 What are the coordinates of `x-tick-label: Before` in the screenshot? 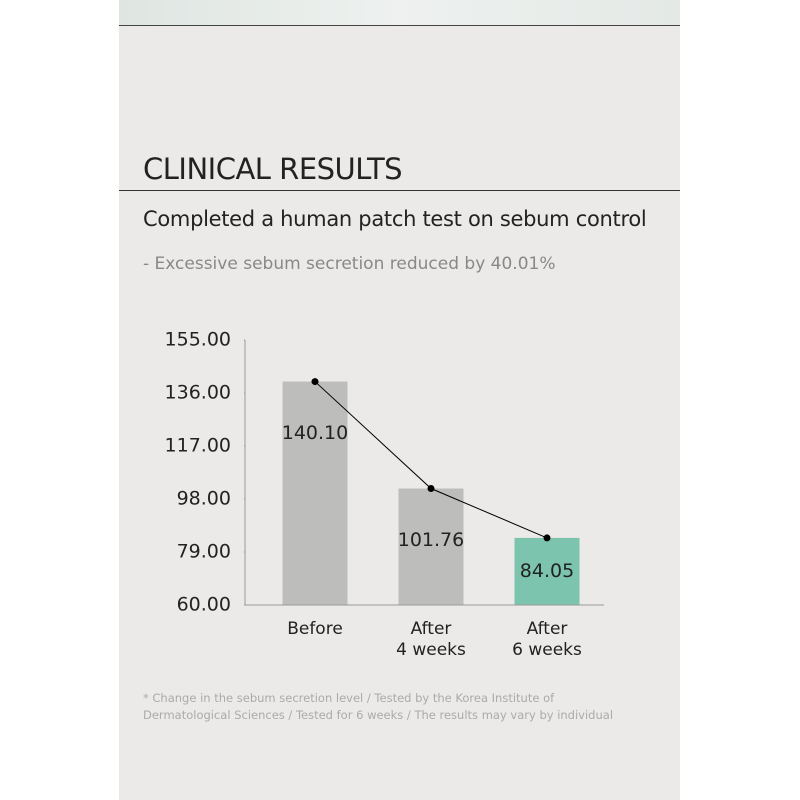 It's located at (315, 629).